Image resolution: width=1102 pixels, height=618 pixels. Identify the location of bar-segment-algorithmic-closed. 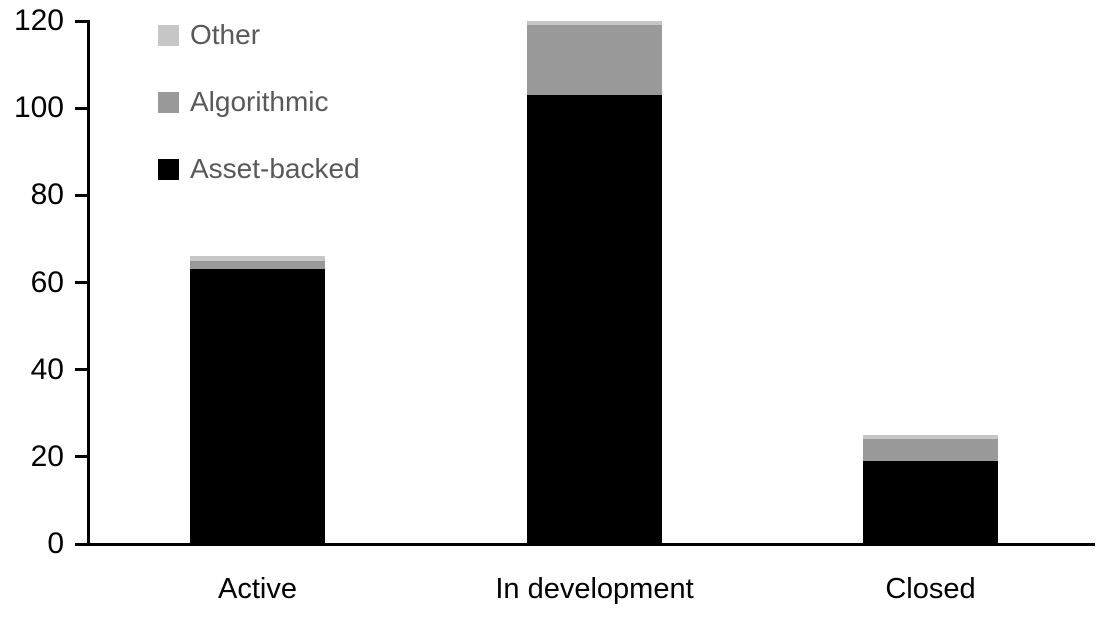
(930, 450).